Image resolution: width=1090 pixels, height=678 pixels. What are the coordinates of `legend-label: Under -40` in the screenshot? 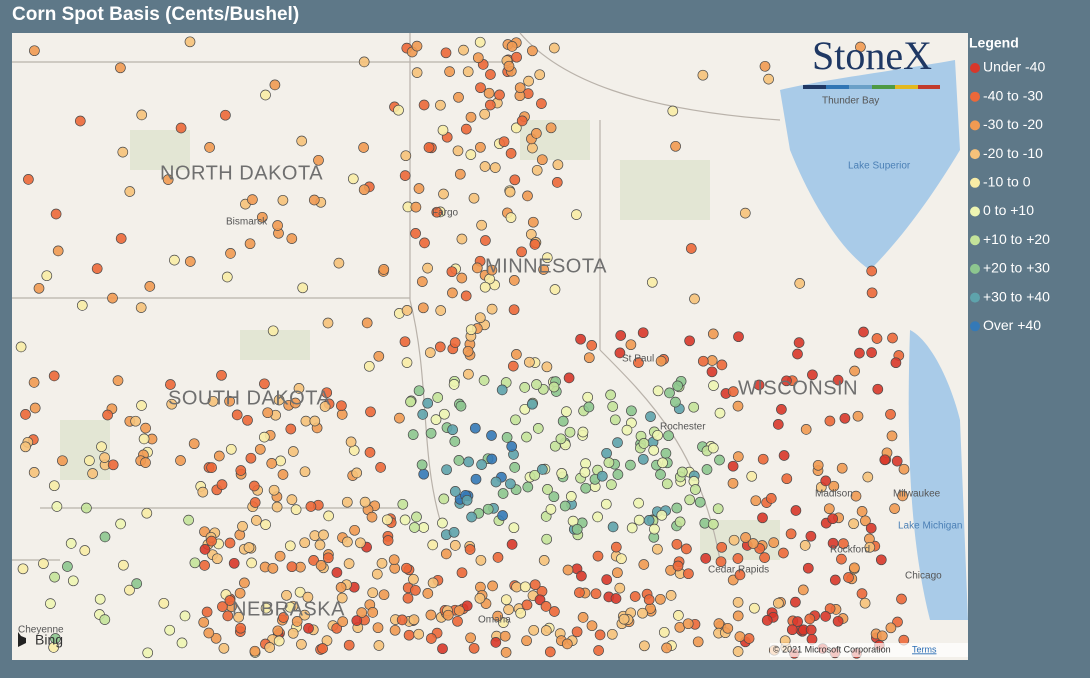 It's located at (1014, 67).